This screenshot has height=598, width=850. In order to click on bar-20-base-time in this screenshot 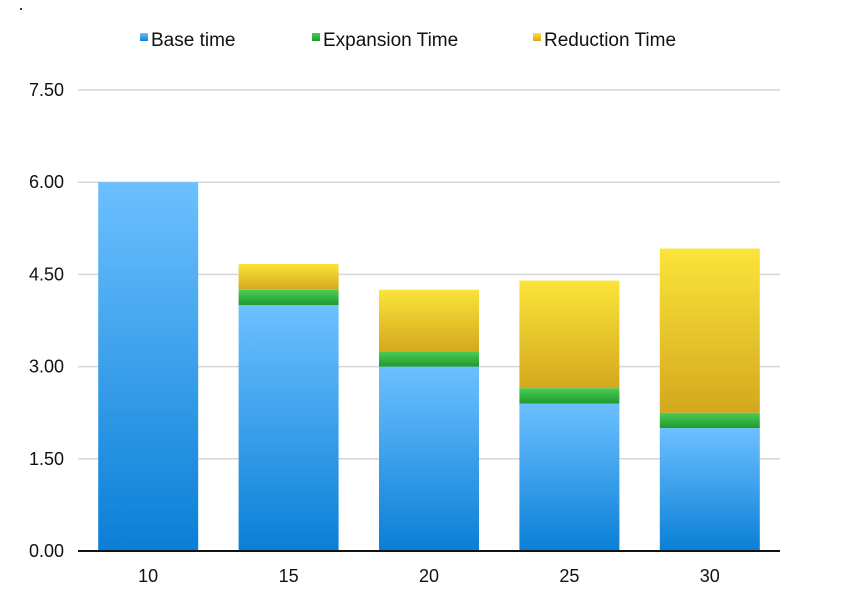, I will do `click(429, 458)`.